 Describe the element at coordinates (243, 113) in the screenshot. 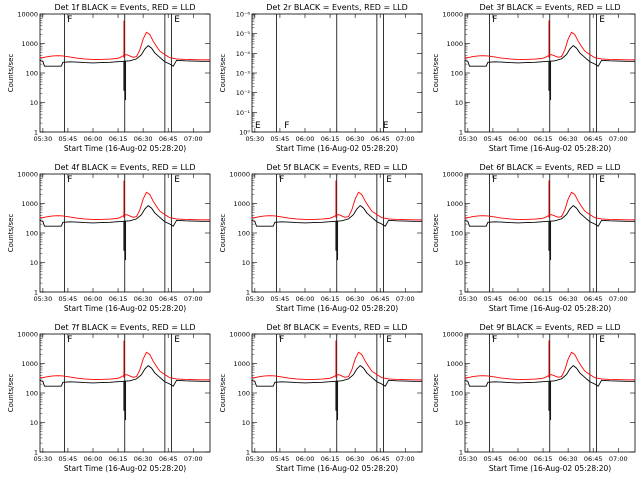

I see `y-tick-label: 10⁻¹` at that location.